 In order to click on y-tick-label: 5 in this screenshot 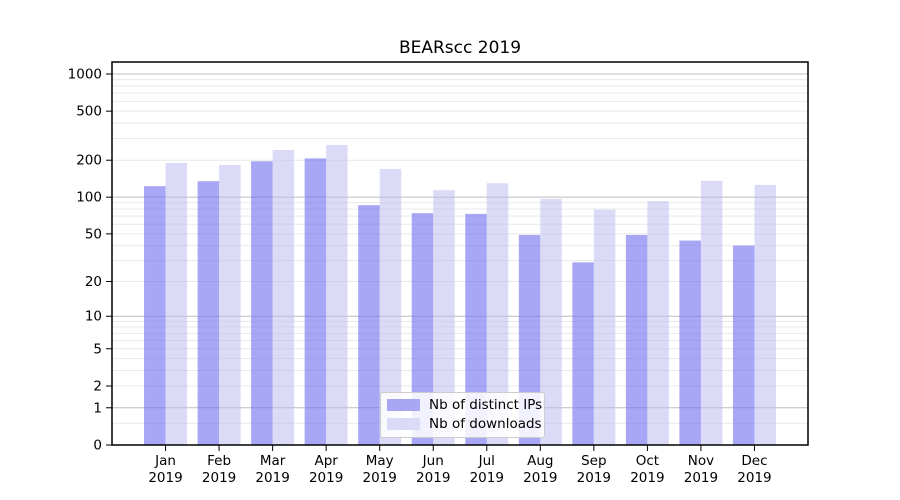, I will do `click(97, 349)`.